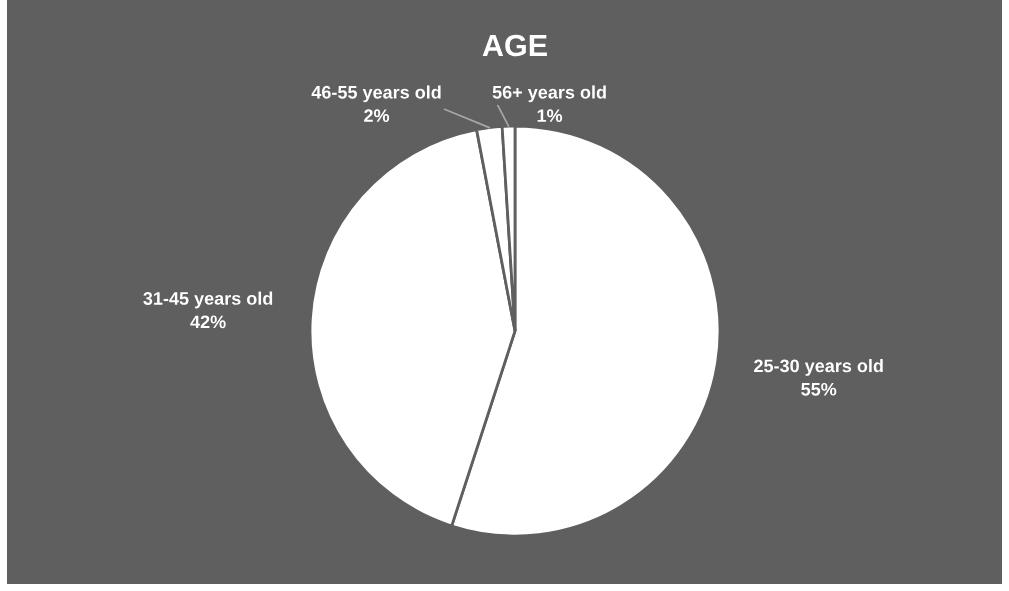 The image size is (1009, 591). I want to click on data-label: 55%, so click(819, 389).